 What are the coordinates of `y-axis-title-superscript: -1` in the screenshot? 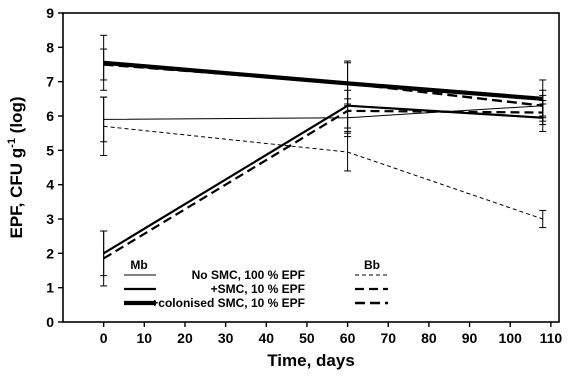 It's located at (12, 143).